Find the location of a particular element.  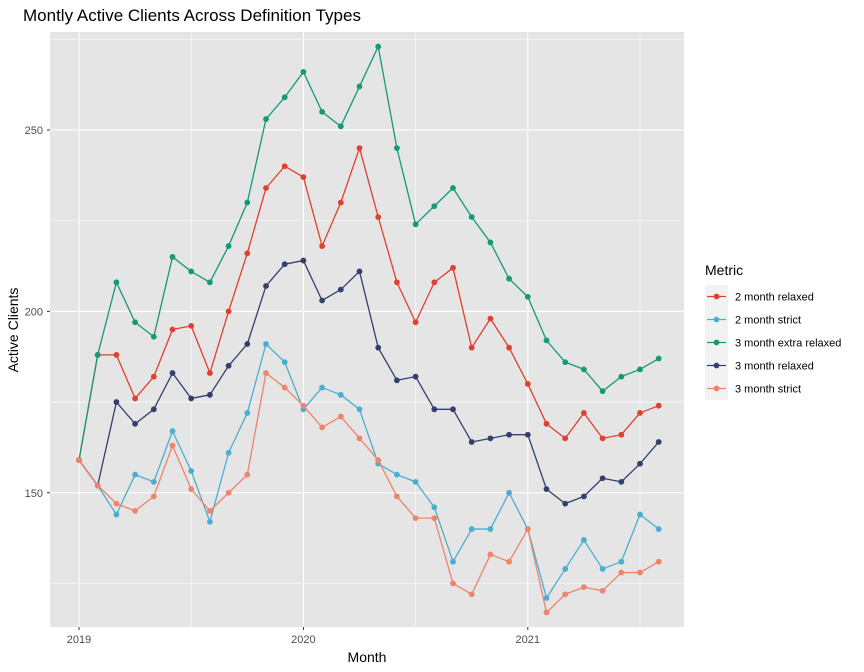

x-tick-label: 2019 is located at coordinates (79, 640).